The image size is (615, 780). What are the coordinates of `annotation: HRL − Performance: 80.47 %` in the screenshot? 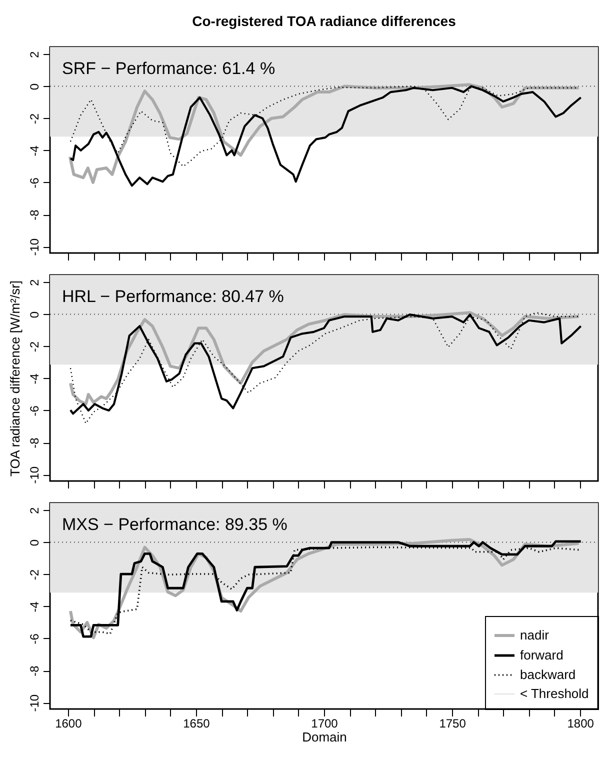 It's located at (173, 296).